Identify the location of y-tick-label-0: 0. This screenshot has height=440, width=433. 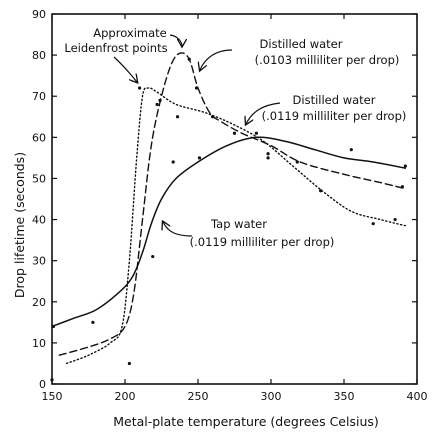
(42, 384).